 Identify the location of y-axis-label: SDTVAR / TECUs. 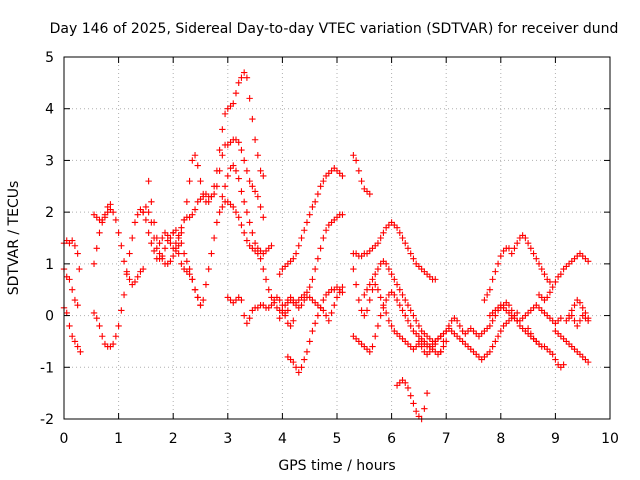
(14, 238).